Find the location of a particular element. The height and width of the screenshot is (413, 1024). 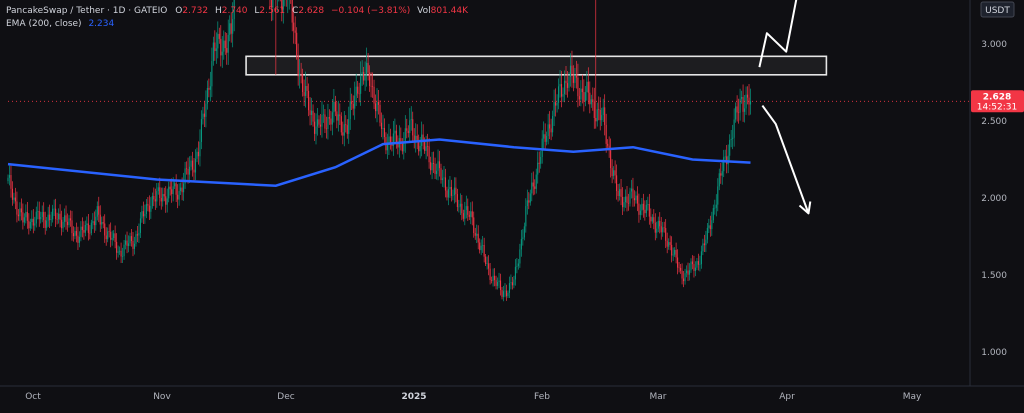

symbol-title: PancakeSwap / Tether · 1D · GATEIO is located at coordinates (86, 11).